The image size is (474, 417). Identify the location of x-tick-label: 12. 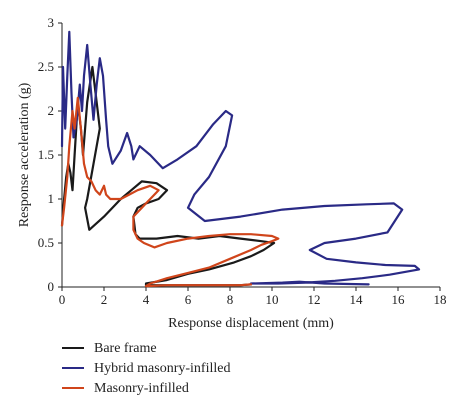
(314, 299).